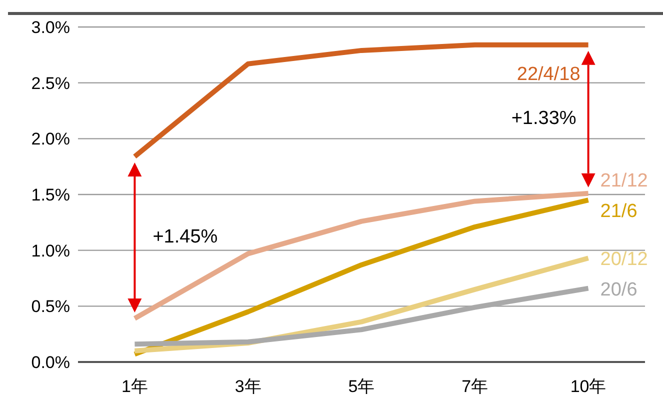 The width and height of the screenshot is (663, 408). I want to click on y-tick-label: 1.5%, so click(50, 195).